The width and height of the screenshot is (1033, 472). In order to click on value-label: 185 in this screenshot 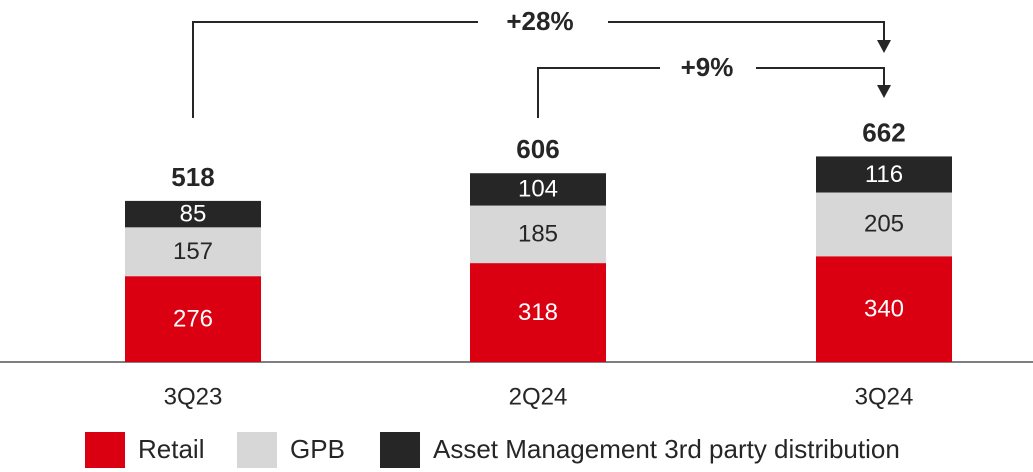, I will do `click(538, 234)`.